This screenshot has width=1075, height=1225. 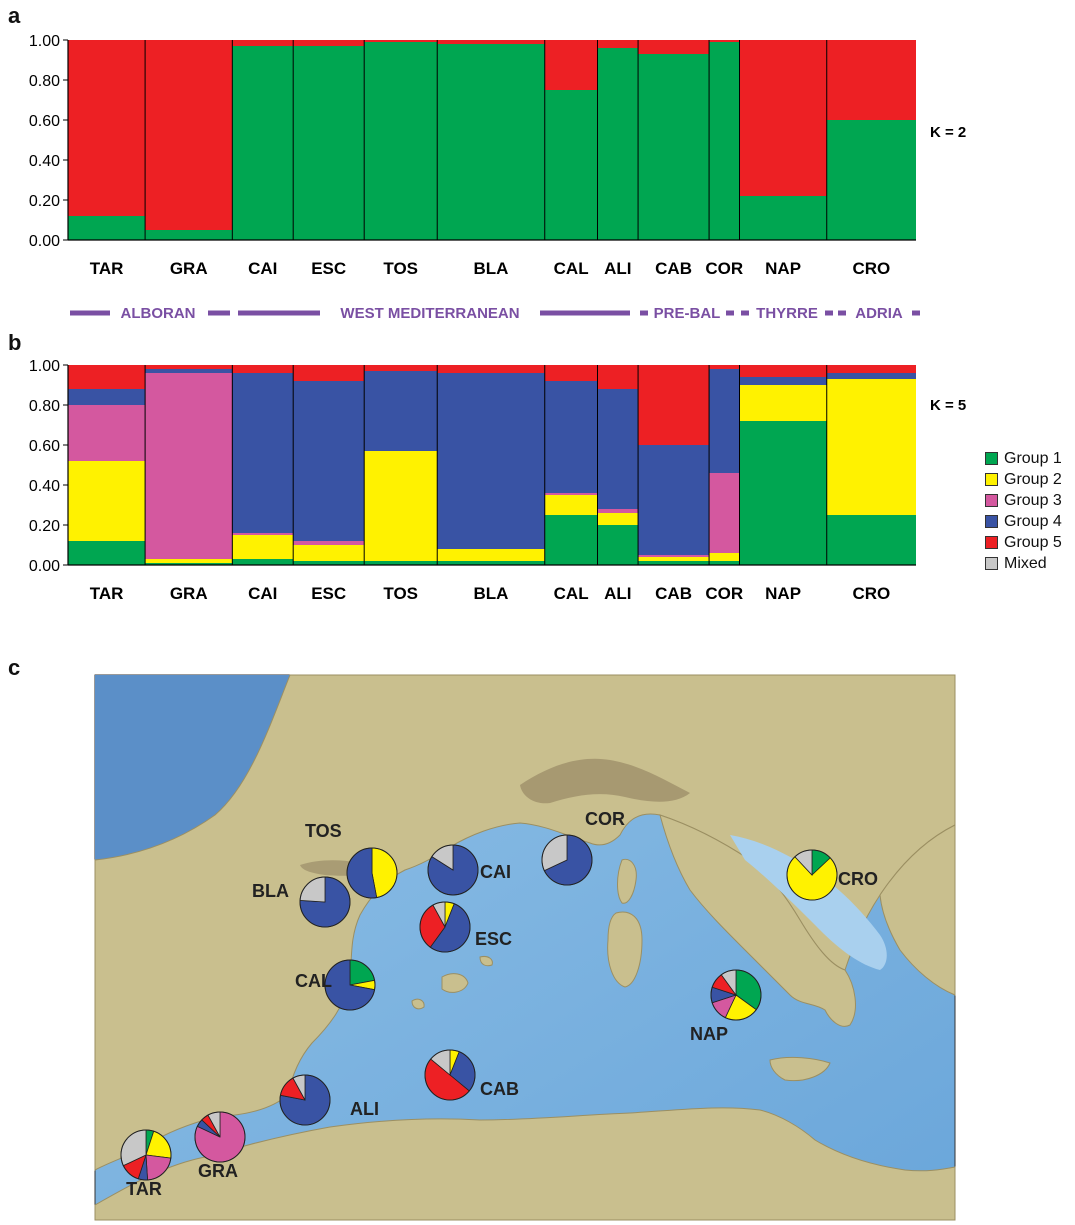 What do you see at coordinates (401, 411) in the screenshot?
I see `k5-bar-tos-s4` at bounding box center [401, 411].